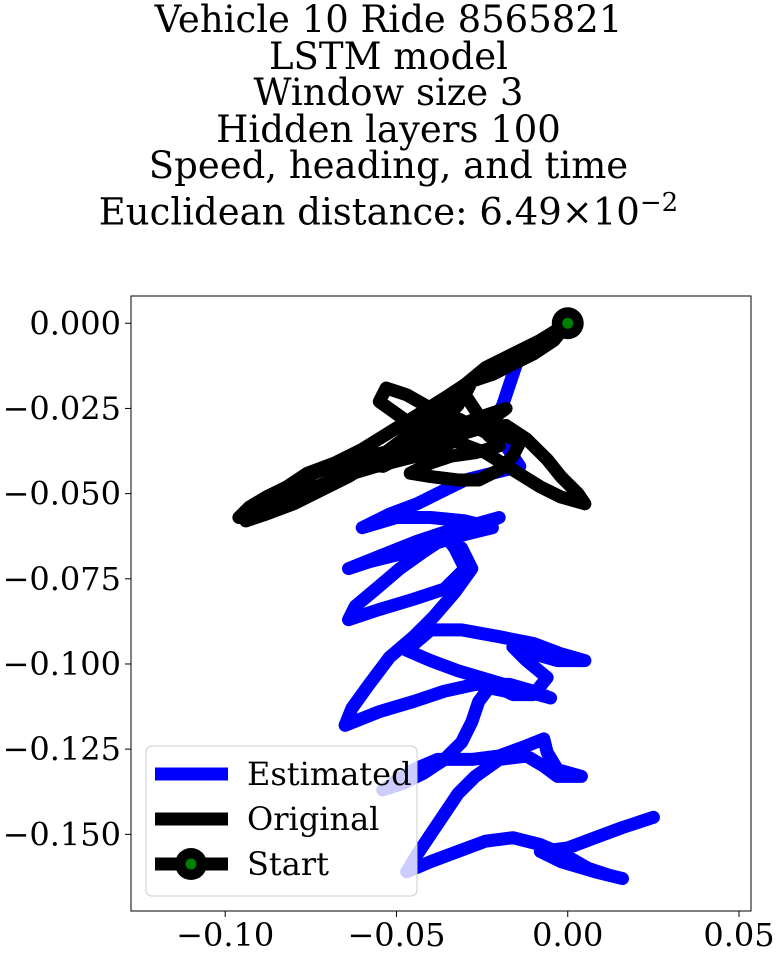 The width and height of the screenshot is (777, 958). What do you see at coordinates (568, 323) in the screenshot?
I see `start-marker-dot` at bounding box center [568, 323].